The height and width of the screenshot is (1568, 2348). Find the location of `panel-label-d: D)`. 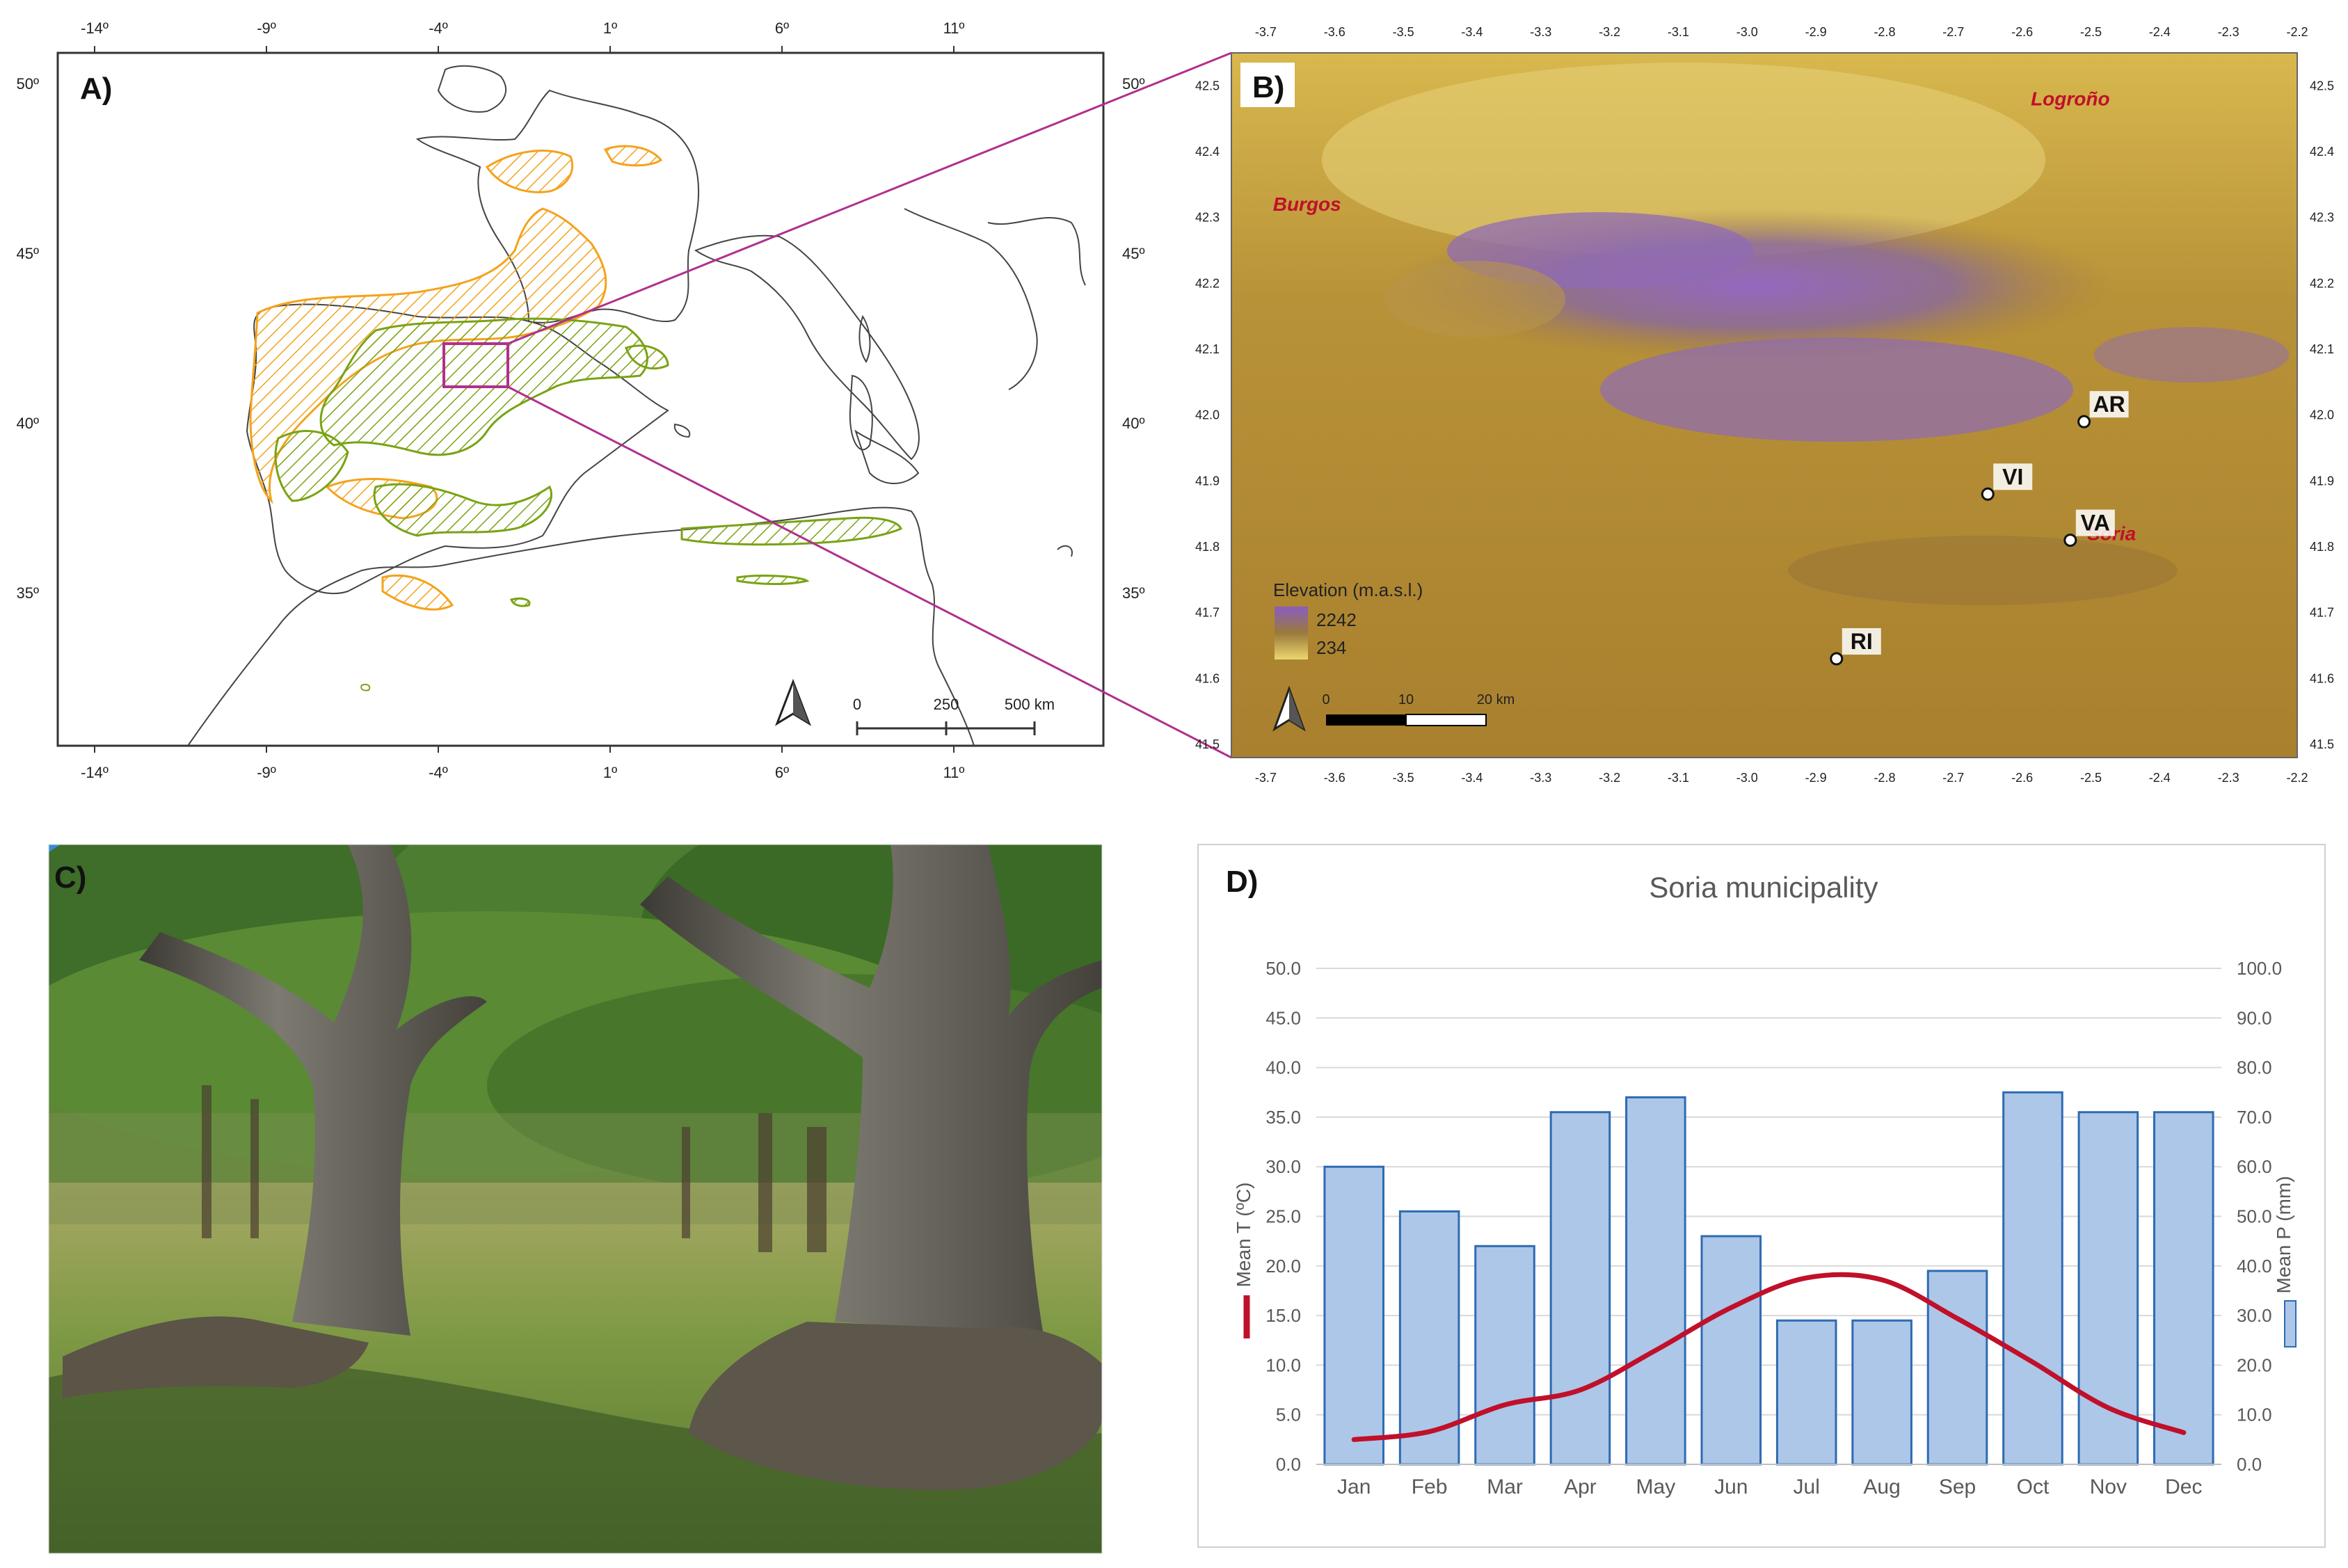

panel-label-d: D) is located at coordinates (1242, 882).